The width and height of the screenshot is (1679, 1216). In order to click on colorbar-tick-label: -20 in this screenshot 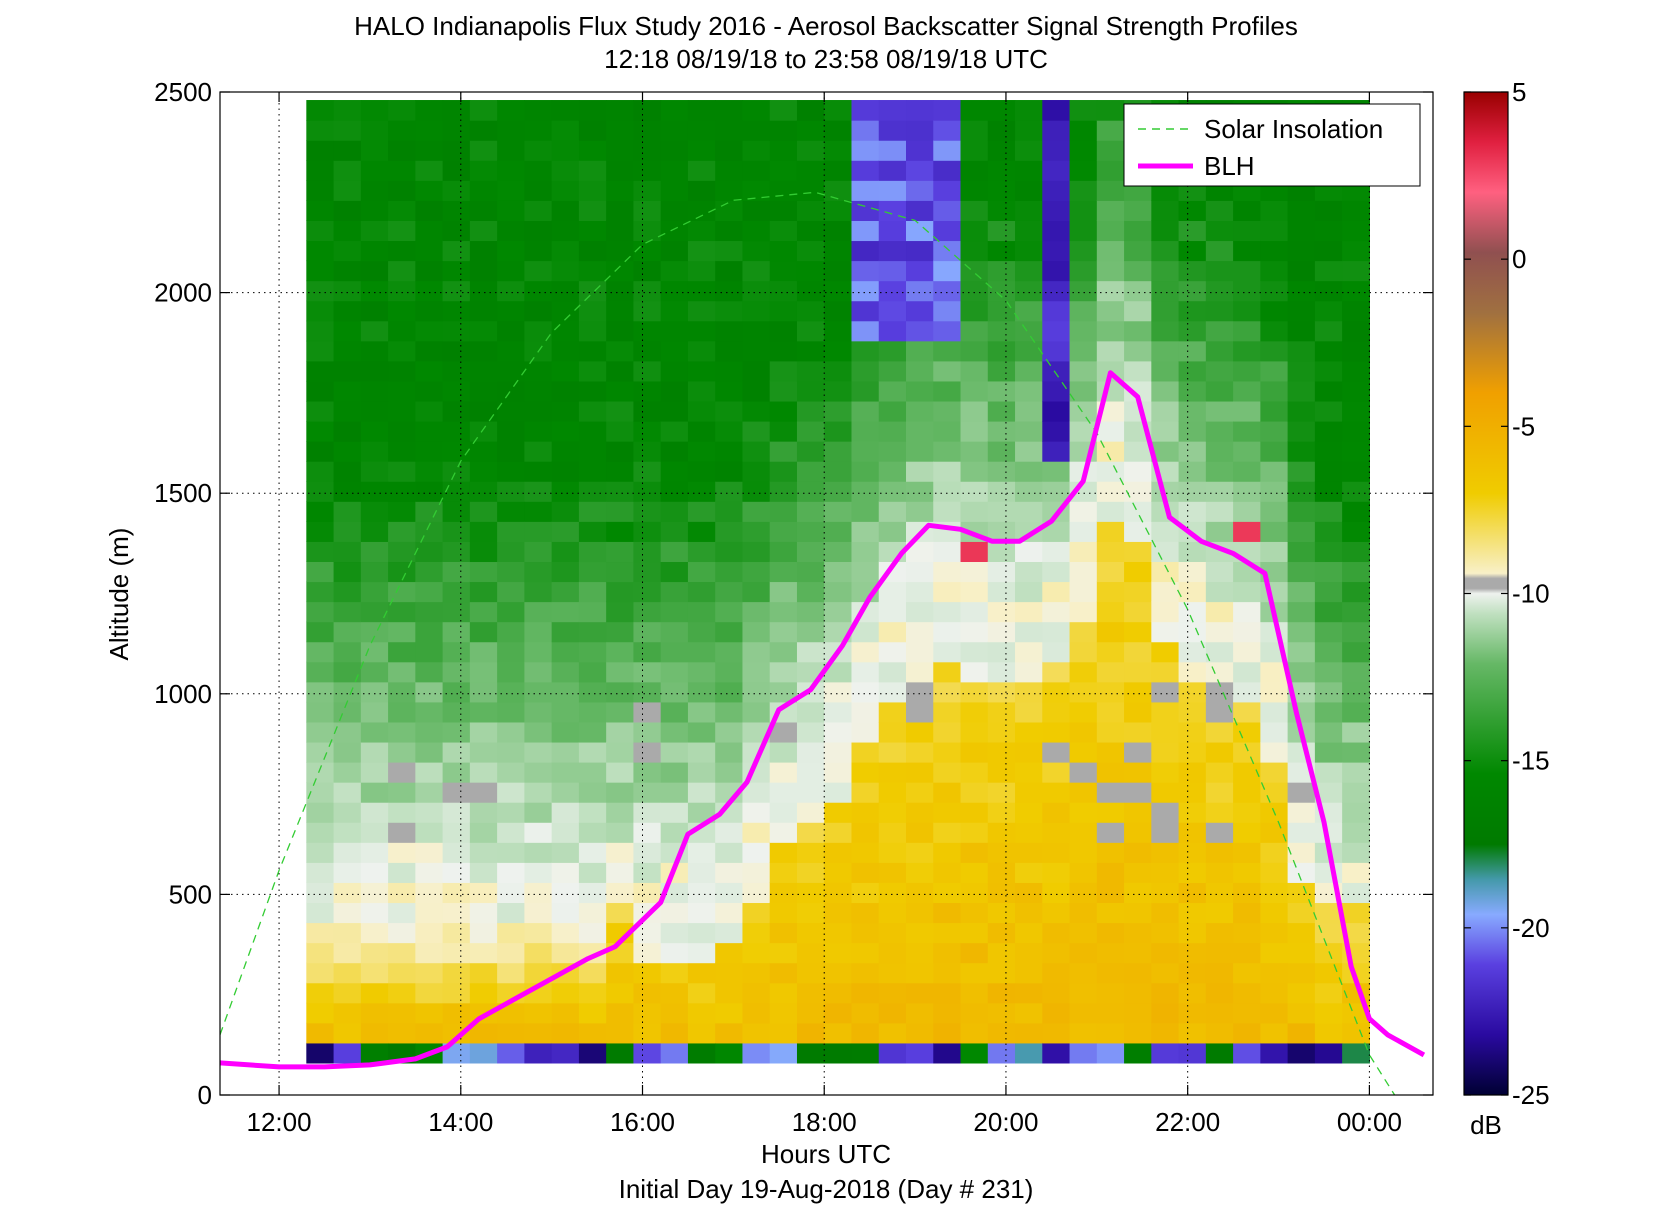, I will do `click(1531, 928)`.